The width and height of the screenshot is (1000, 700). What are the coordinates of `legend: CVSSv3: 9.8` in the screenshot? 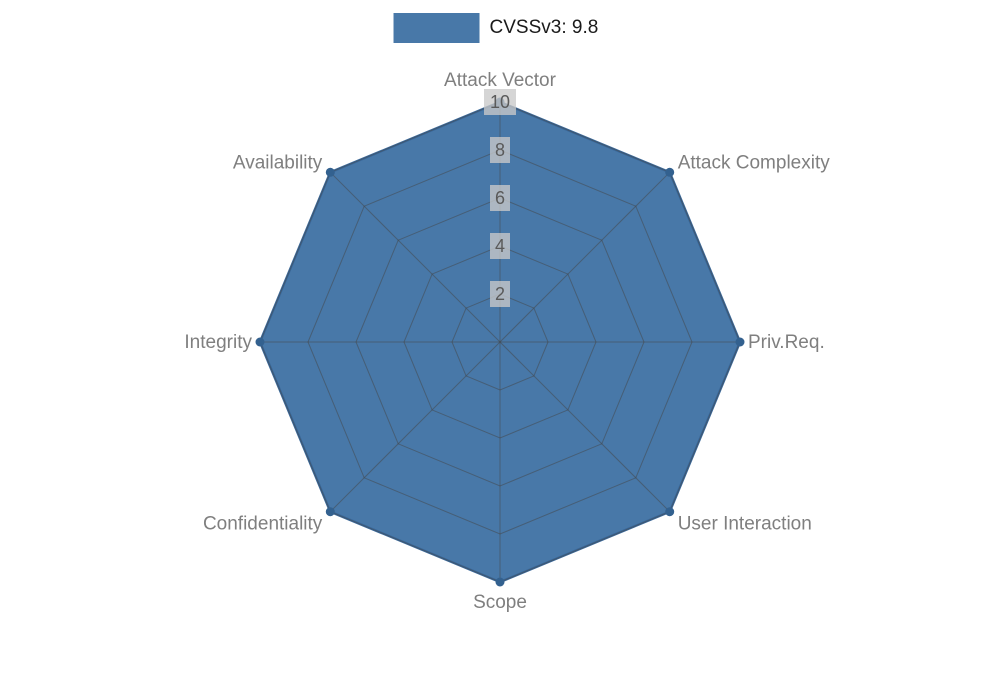 It's located at (496, 28).